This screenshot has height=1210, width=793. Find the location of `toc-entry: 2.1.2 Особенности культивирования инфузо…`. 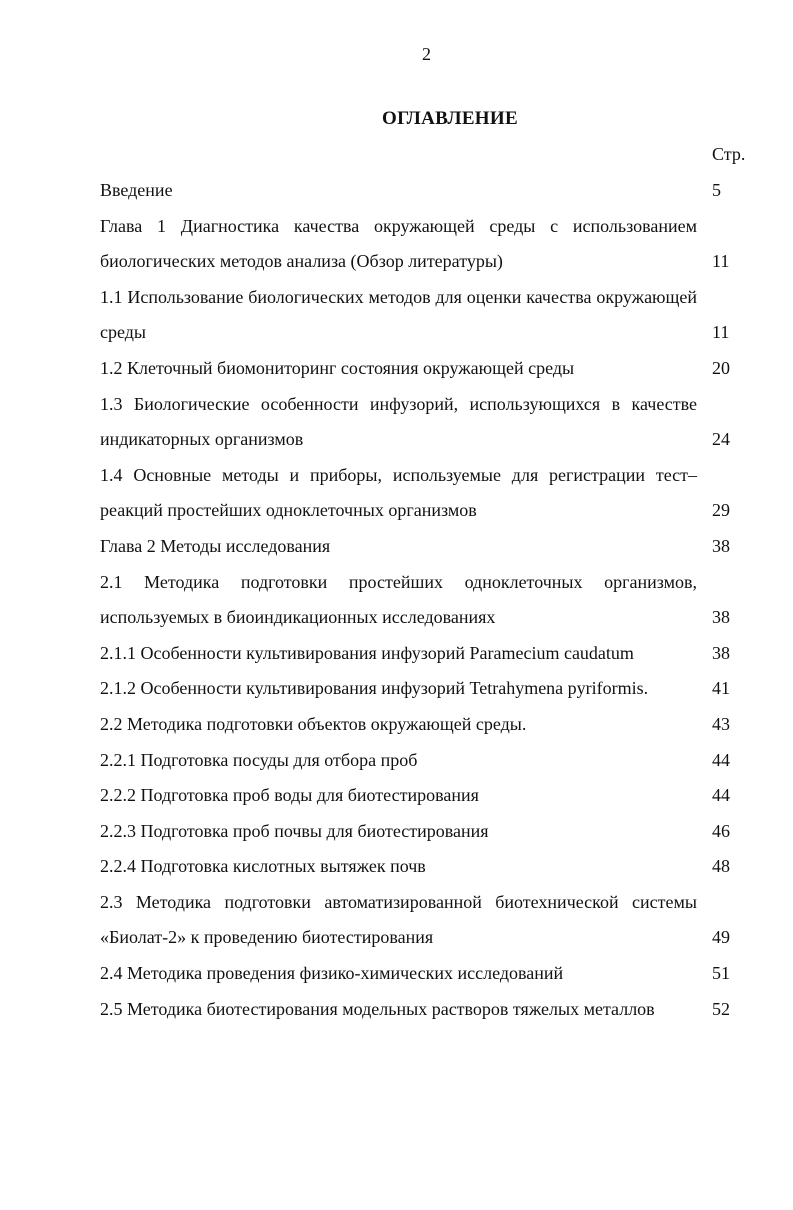

toc-entry: 2.1.2 Особенности культивирования инфузо… is located at coordinates (430, 689).